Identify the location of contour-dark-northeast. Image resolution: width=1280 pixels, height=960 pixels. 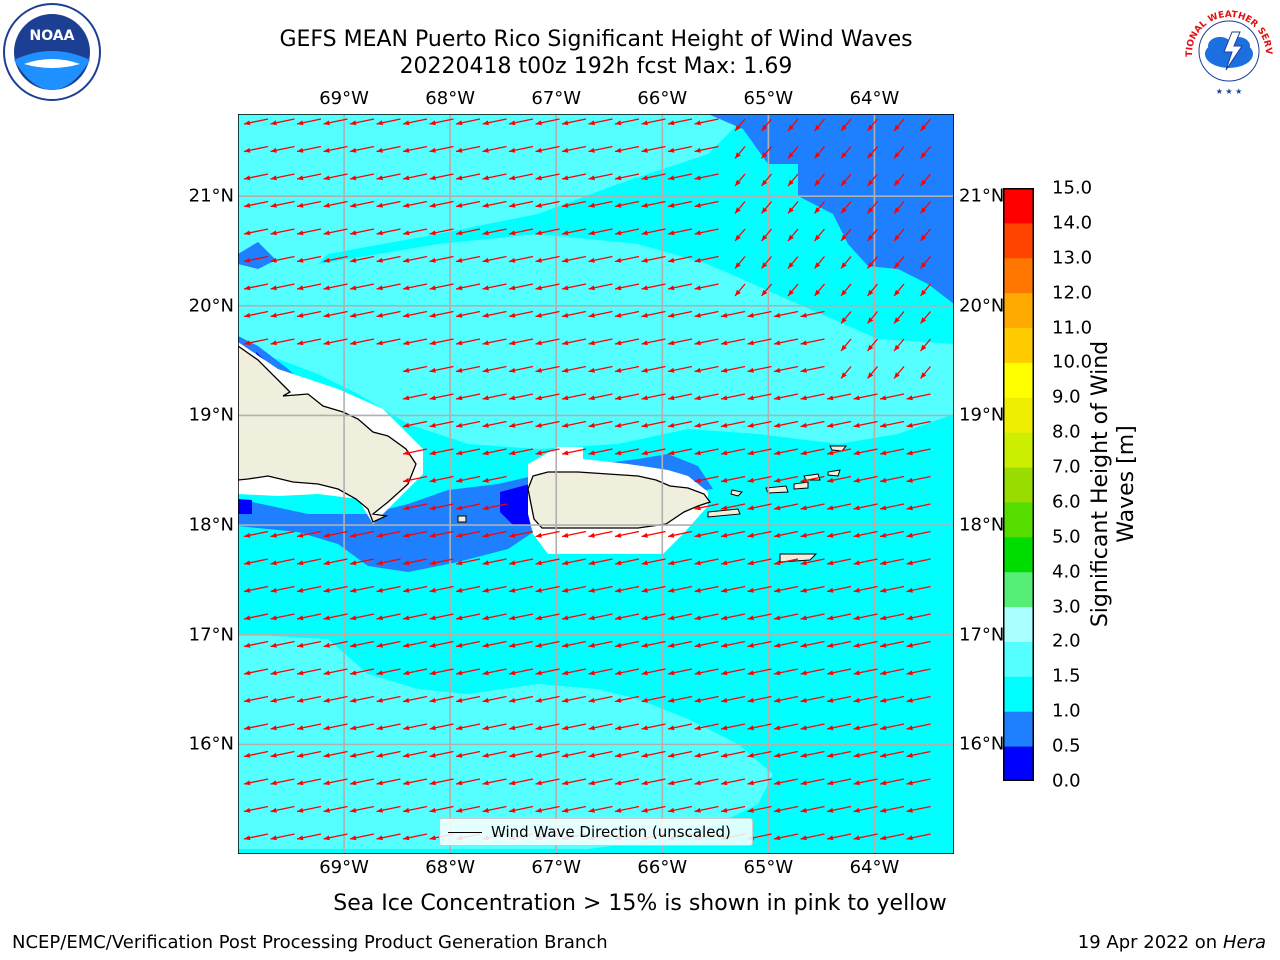
(831, 209).